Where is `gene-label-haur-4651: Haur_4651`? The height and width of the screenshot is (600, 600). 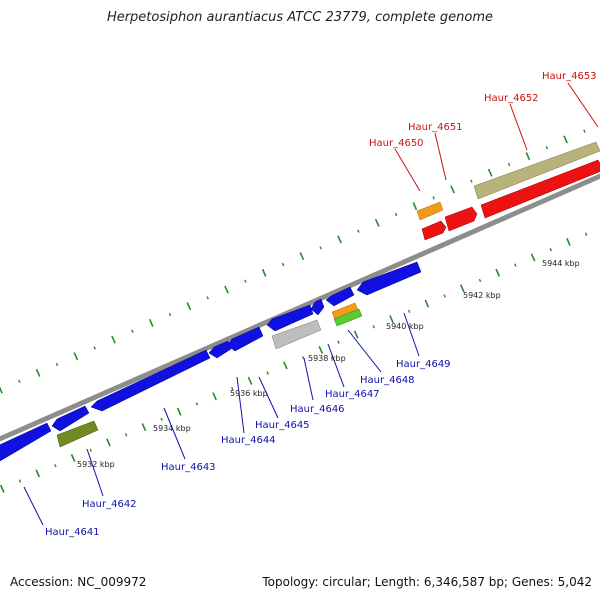
gene-label-haur-4651: Haur_4651 is located at coordinates (435, 127).